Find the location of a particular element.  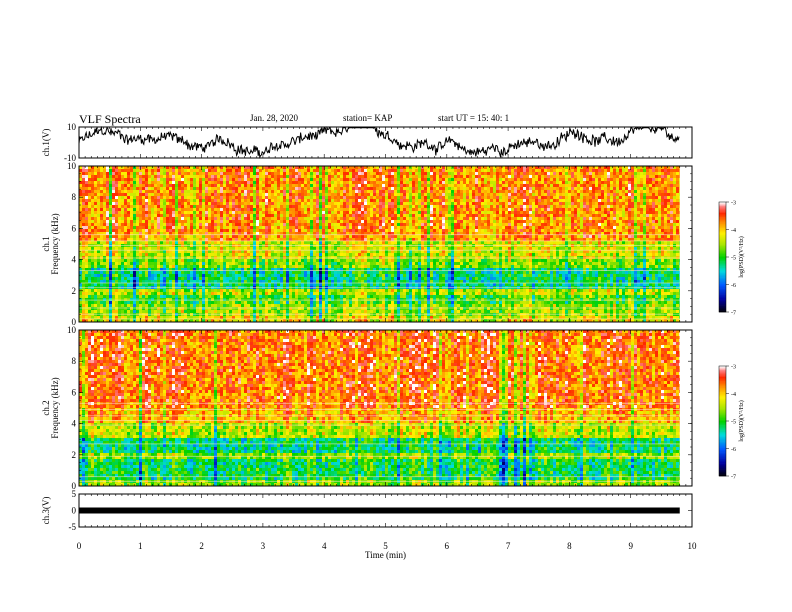

panel-2-ytick-label: 10 is located at coordinates (72, 330).